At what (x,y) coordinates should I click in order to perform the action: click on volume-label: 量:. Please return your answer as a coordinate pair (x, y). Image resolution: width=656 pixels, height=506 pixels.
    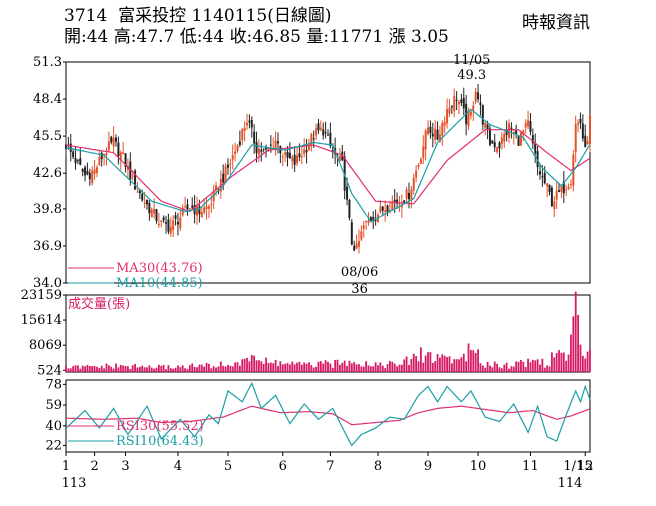
    Looking at the image, I should click on (318, 37).